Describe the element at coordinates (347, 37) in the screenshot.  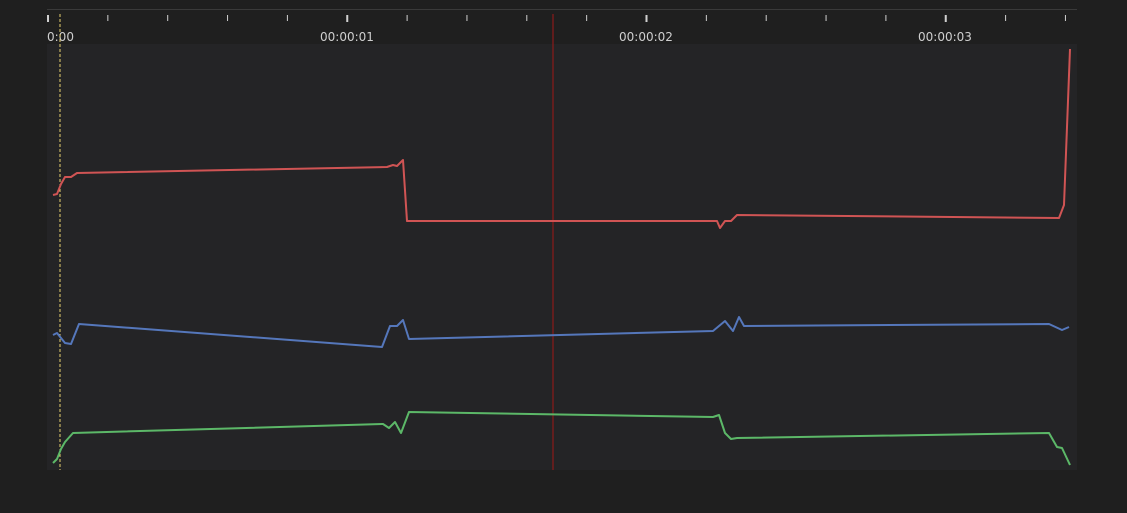
I see `timecode-label-1: 00:00:01` at that location.